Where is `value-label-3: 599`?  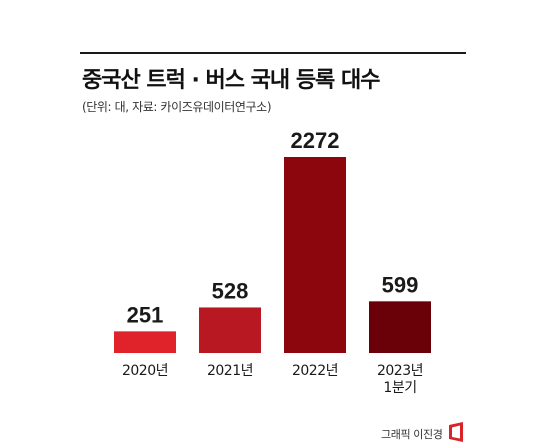 value-label-3: 599 is located at coordinates (400, 284).